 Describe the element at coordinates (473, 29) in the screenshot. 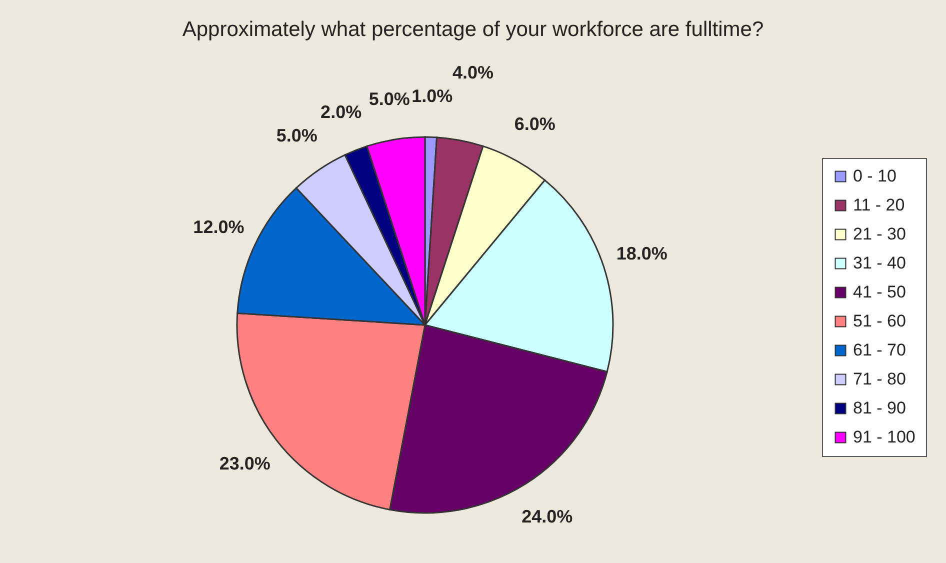

I see `chart-title: Approximately what percentage of your workforce are fulltime?` at that location.